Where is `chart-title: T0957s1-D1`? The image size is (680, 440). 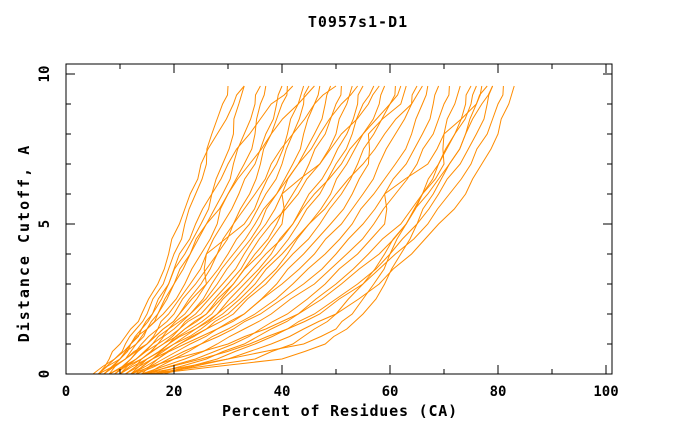
chart-title: T0957s1-D1 is located at coordinates (358, 22).